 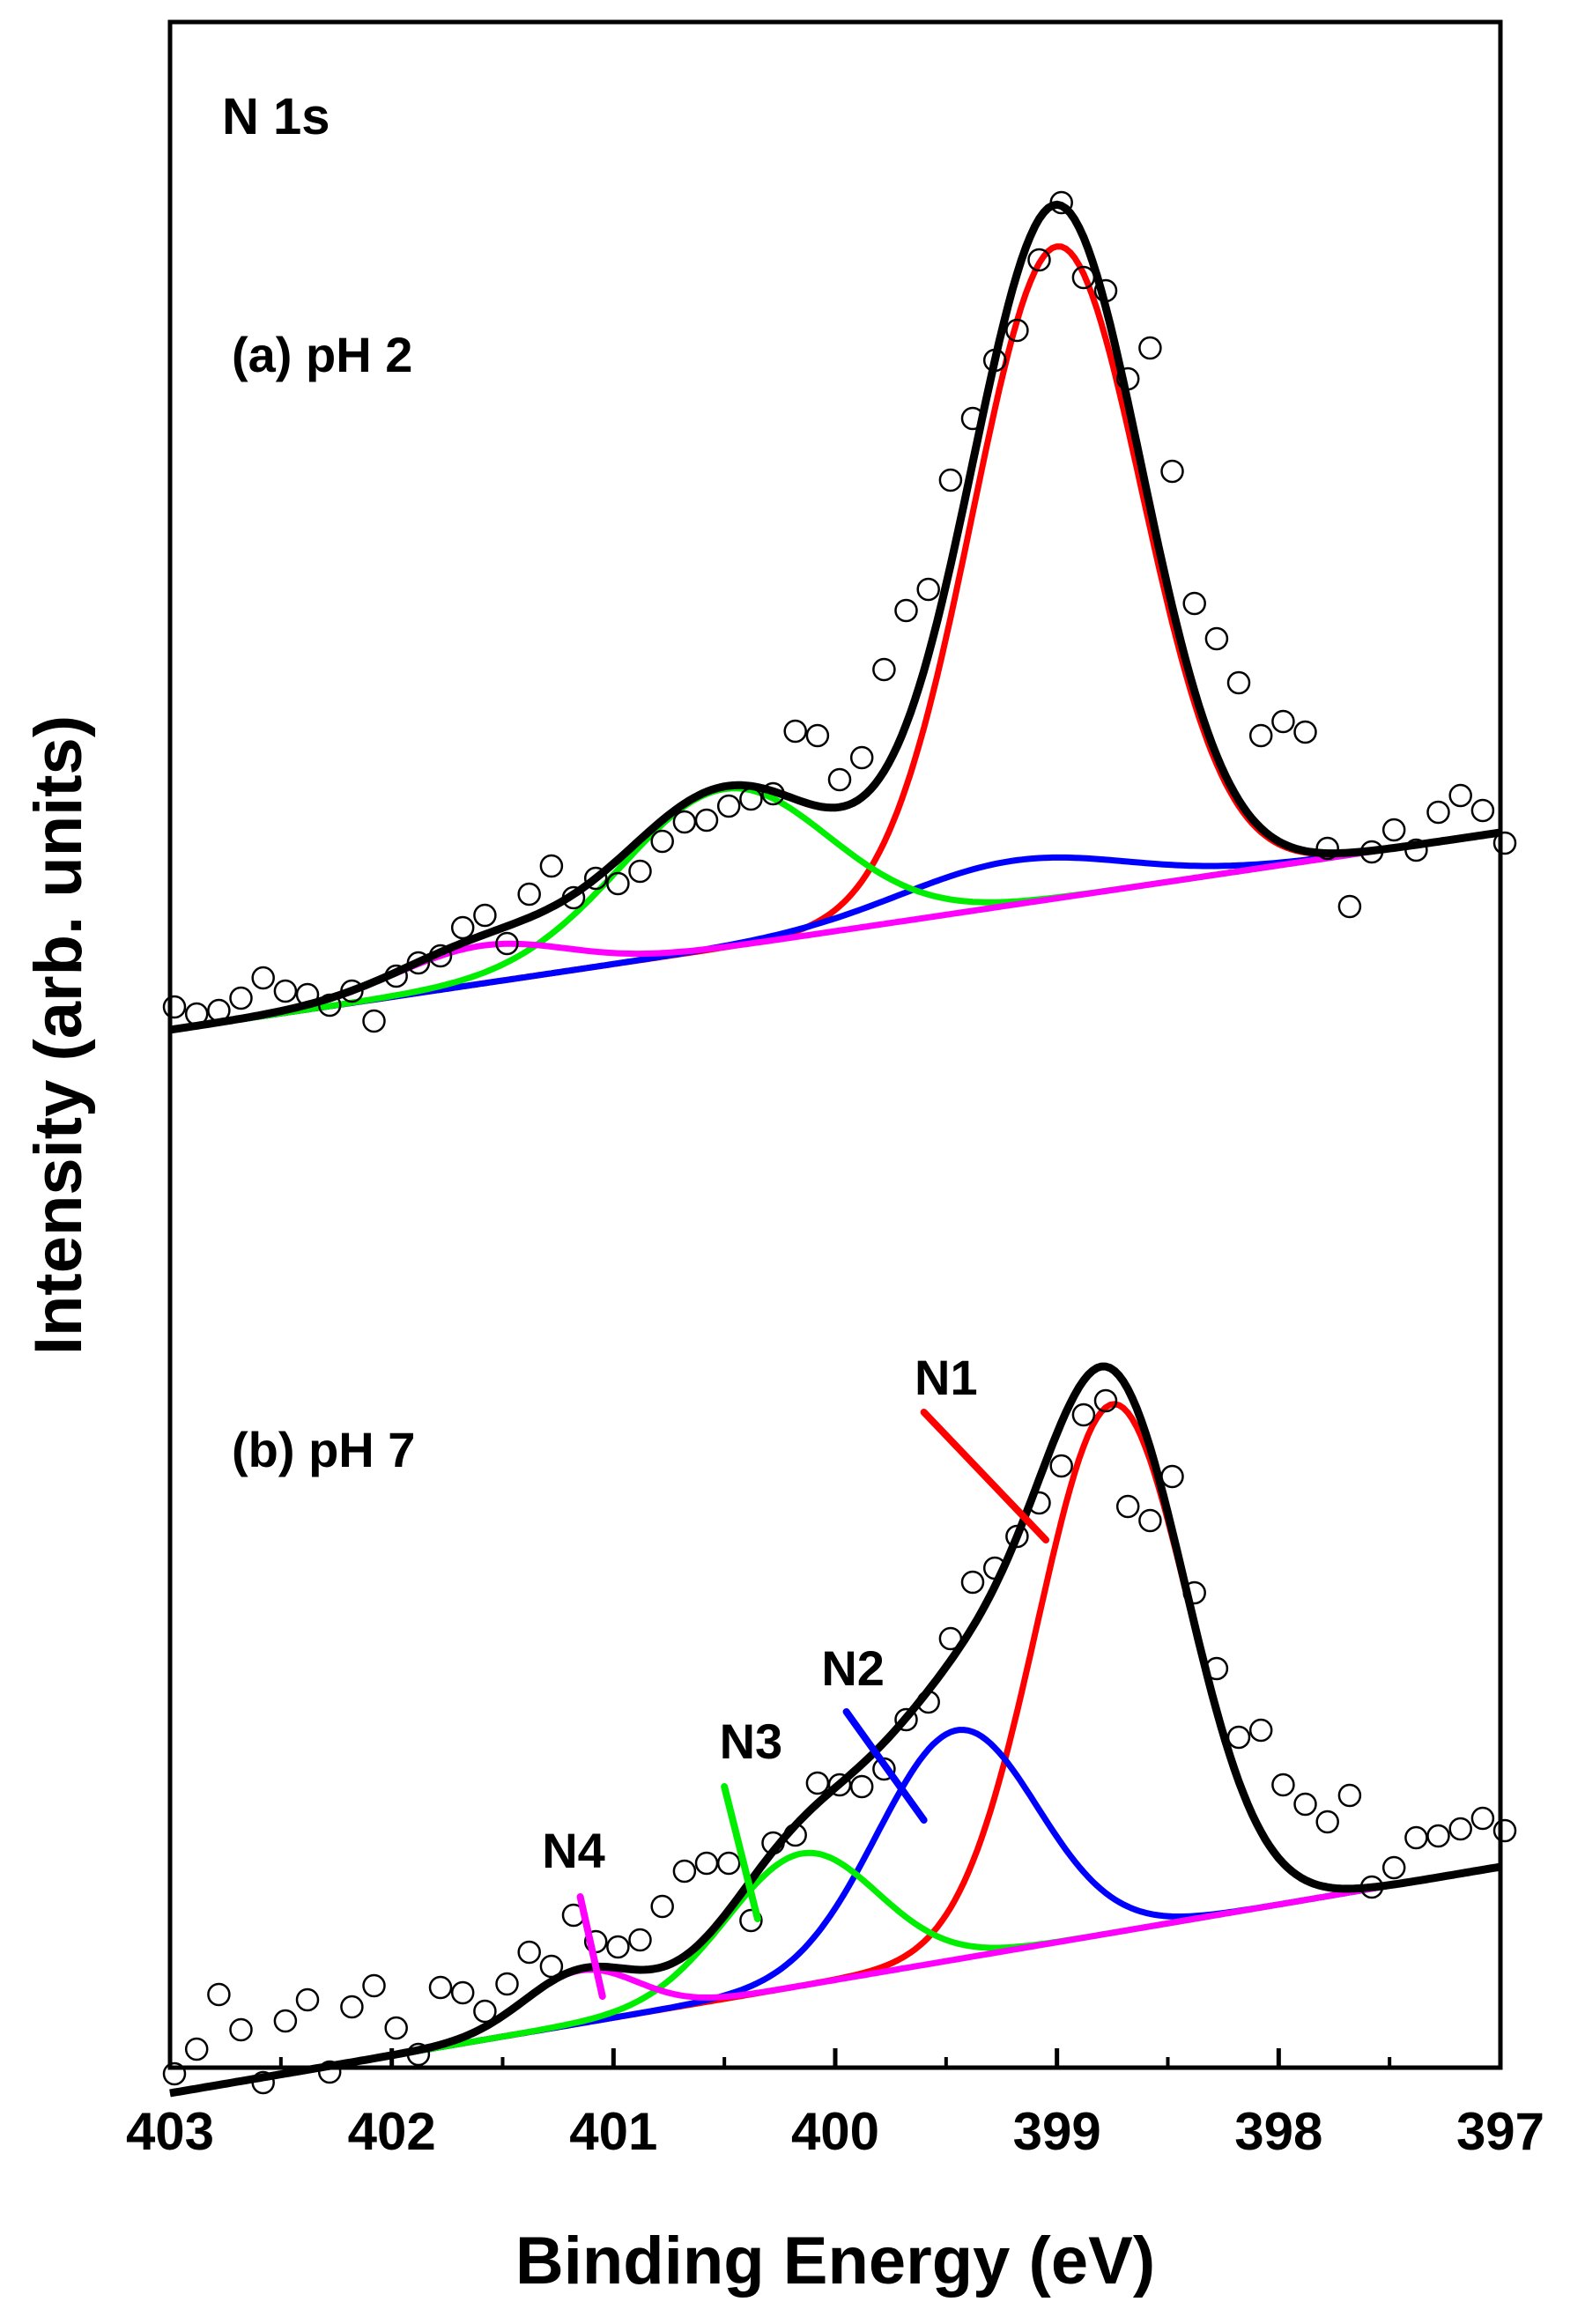 I want to click on peak-label-leader-n1, so click(x=985, y=1476).